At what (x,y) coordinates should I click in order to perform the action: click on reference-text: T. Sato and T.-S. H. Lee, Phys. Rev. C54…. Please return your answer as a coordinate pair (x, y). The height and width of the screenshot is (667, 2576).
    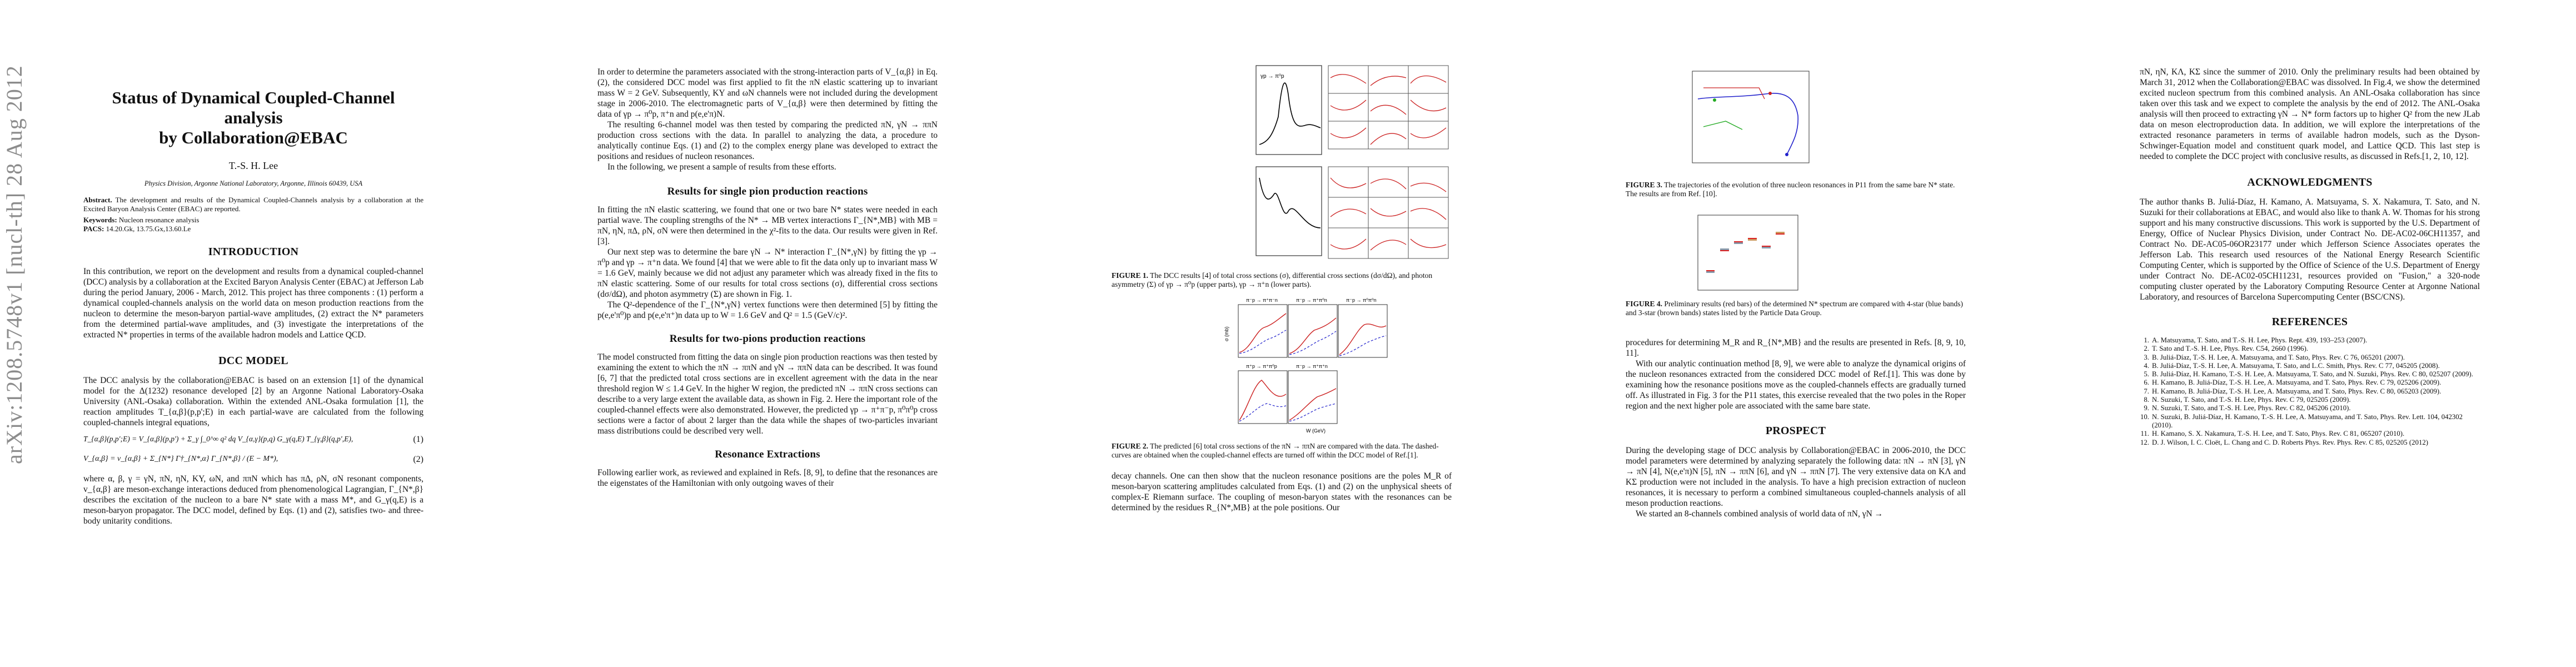
    Looking at the image, I should click on (2230, 349).